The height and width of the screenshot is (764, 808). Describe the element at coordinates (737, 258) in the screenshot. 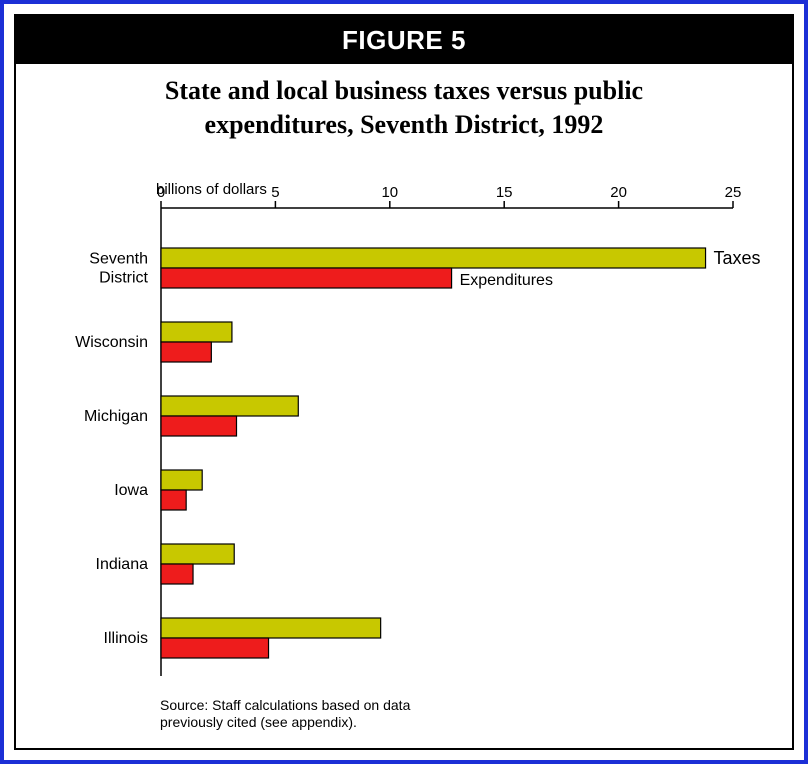

I see `legend-taxes-label: Taxes` at that location.